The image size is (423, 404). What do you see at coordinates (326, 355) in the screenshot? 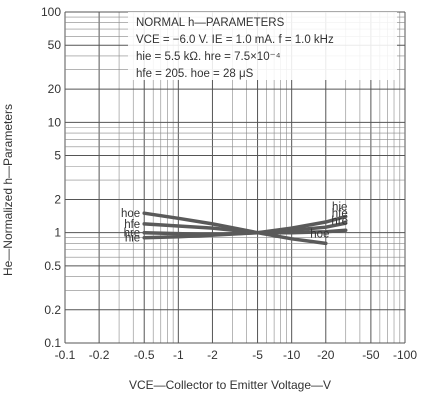
I see `x-tick-label: -20` at bounding box center [326, 355].